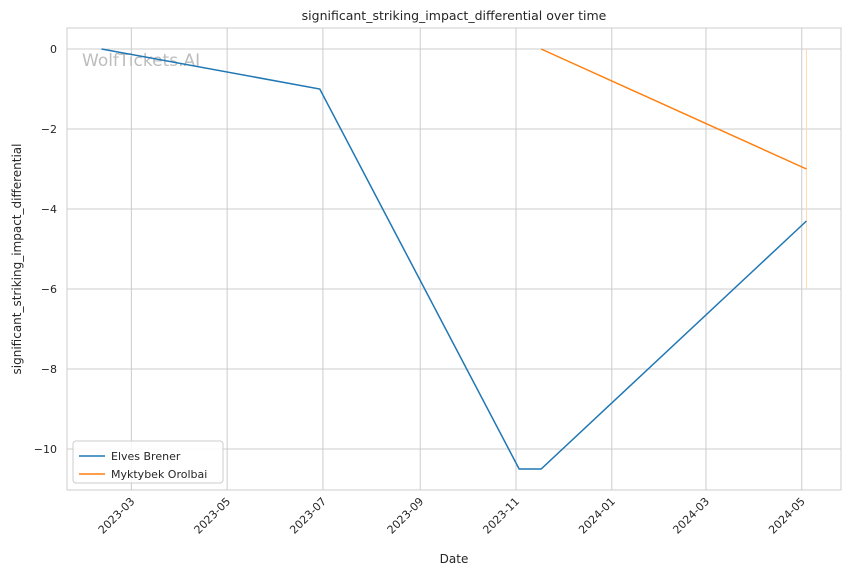 The width and height of the screenshot is (850, 575). I want to click on watermark: WolfTickets.AI, so click(141, 61).